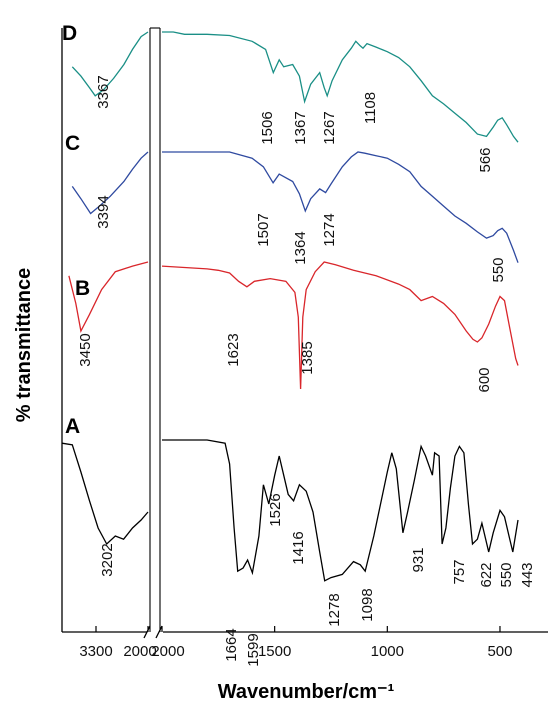 This screenshot has height=707, width=548. What do you see at coordinates (340, 207) in the screenshot?
I see `spectrum-C-right` at bounding box center [340, 207].